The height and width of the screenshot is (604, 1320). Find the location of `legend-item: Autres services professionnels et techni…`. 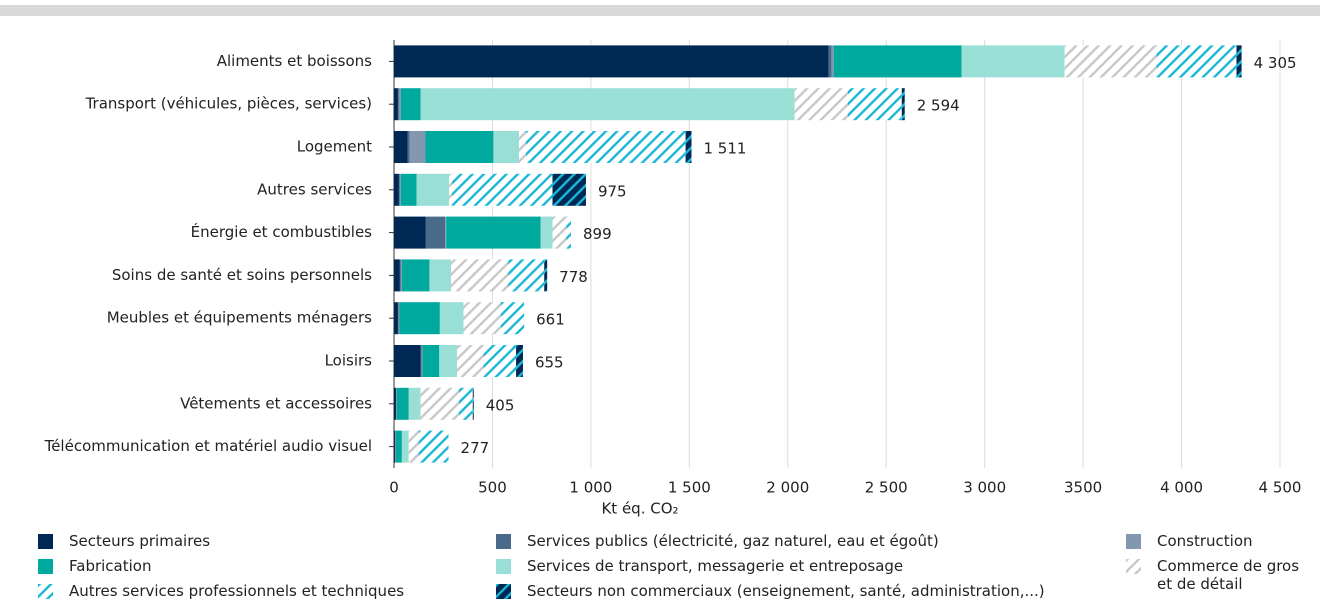

legend-item: Autres services professionnels et techni… is located at coordinates (221, 591).